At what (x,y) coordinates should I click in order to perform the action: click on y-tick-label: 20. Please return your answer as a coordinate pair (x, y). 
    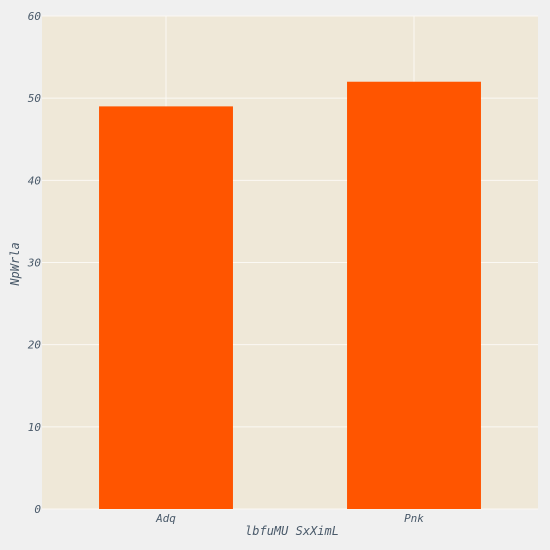
    Looking at the image, I should click on (35, 345).